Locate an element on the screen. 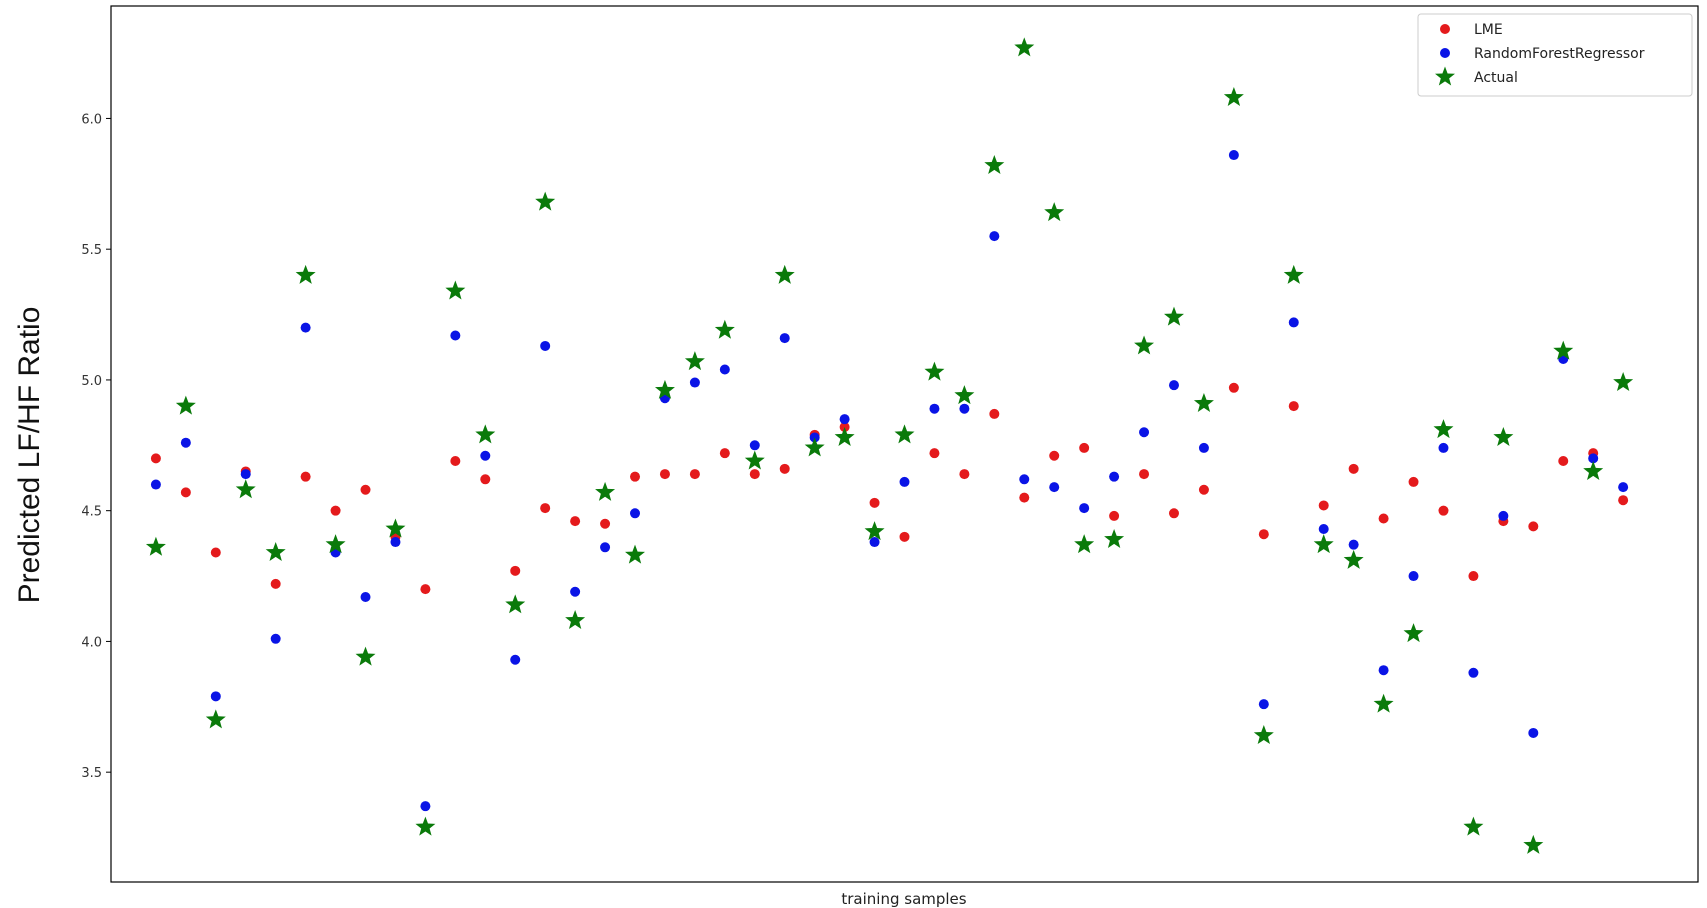 The width and height of the screenshot is (1707, 908). y-axis: 3.5 4.0 4.5 5.0 5.5 6.0 is located at coordinates (96, 446).